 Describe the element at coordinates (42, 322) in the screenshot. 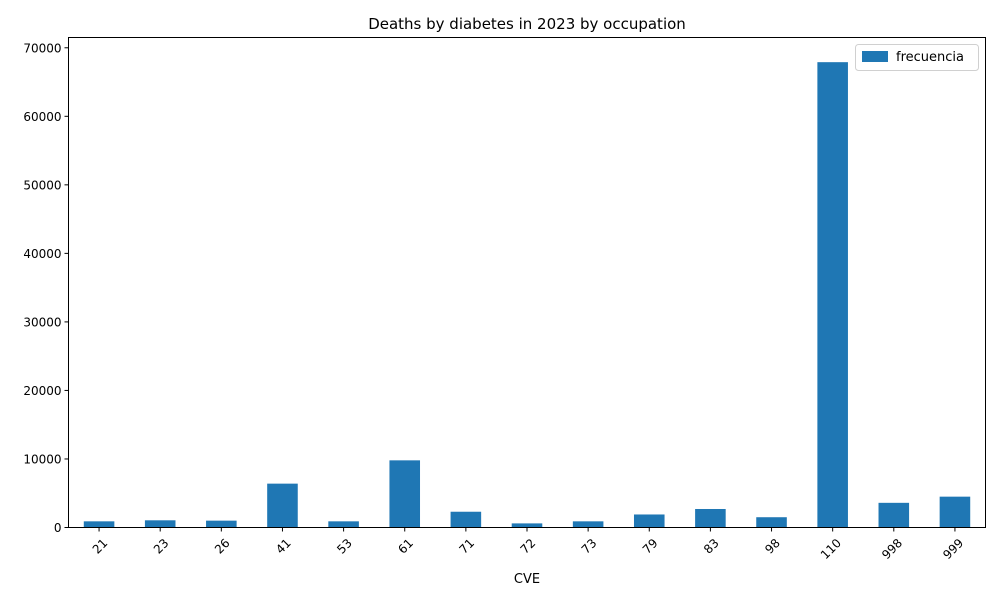

I see `y-tick-label: 30000` at that location.